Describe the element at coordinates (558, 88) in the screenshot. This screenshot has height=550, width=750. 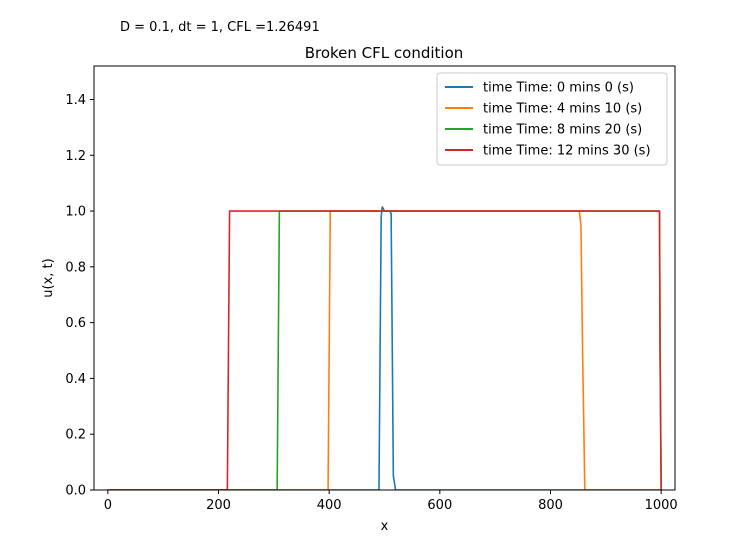
I see `legend-label: time Time: 0 mins 0 (s)` at that location.